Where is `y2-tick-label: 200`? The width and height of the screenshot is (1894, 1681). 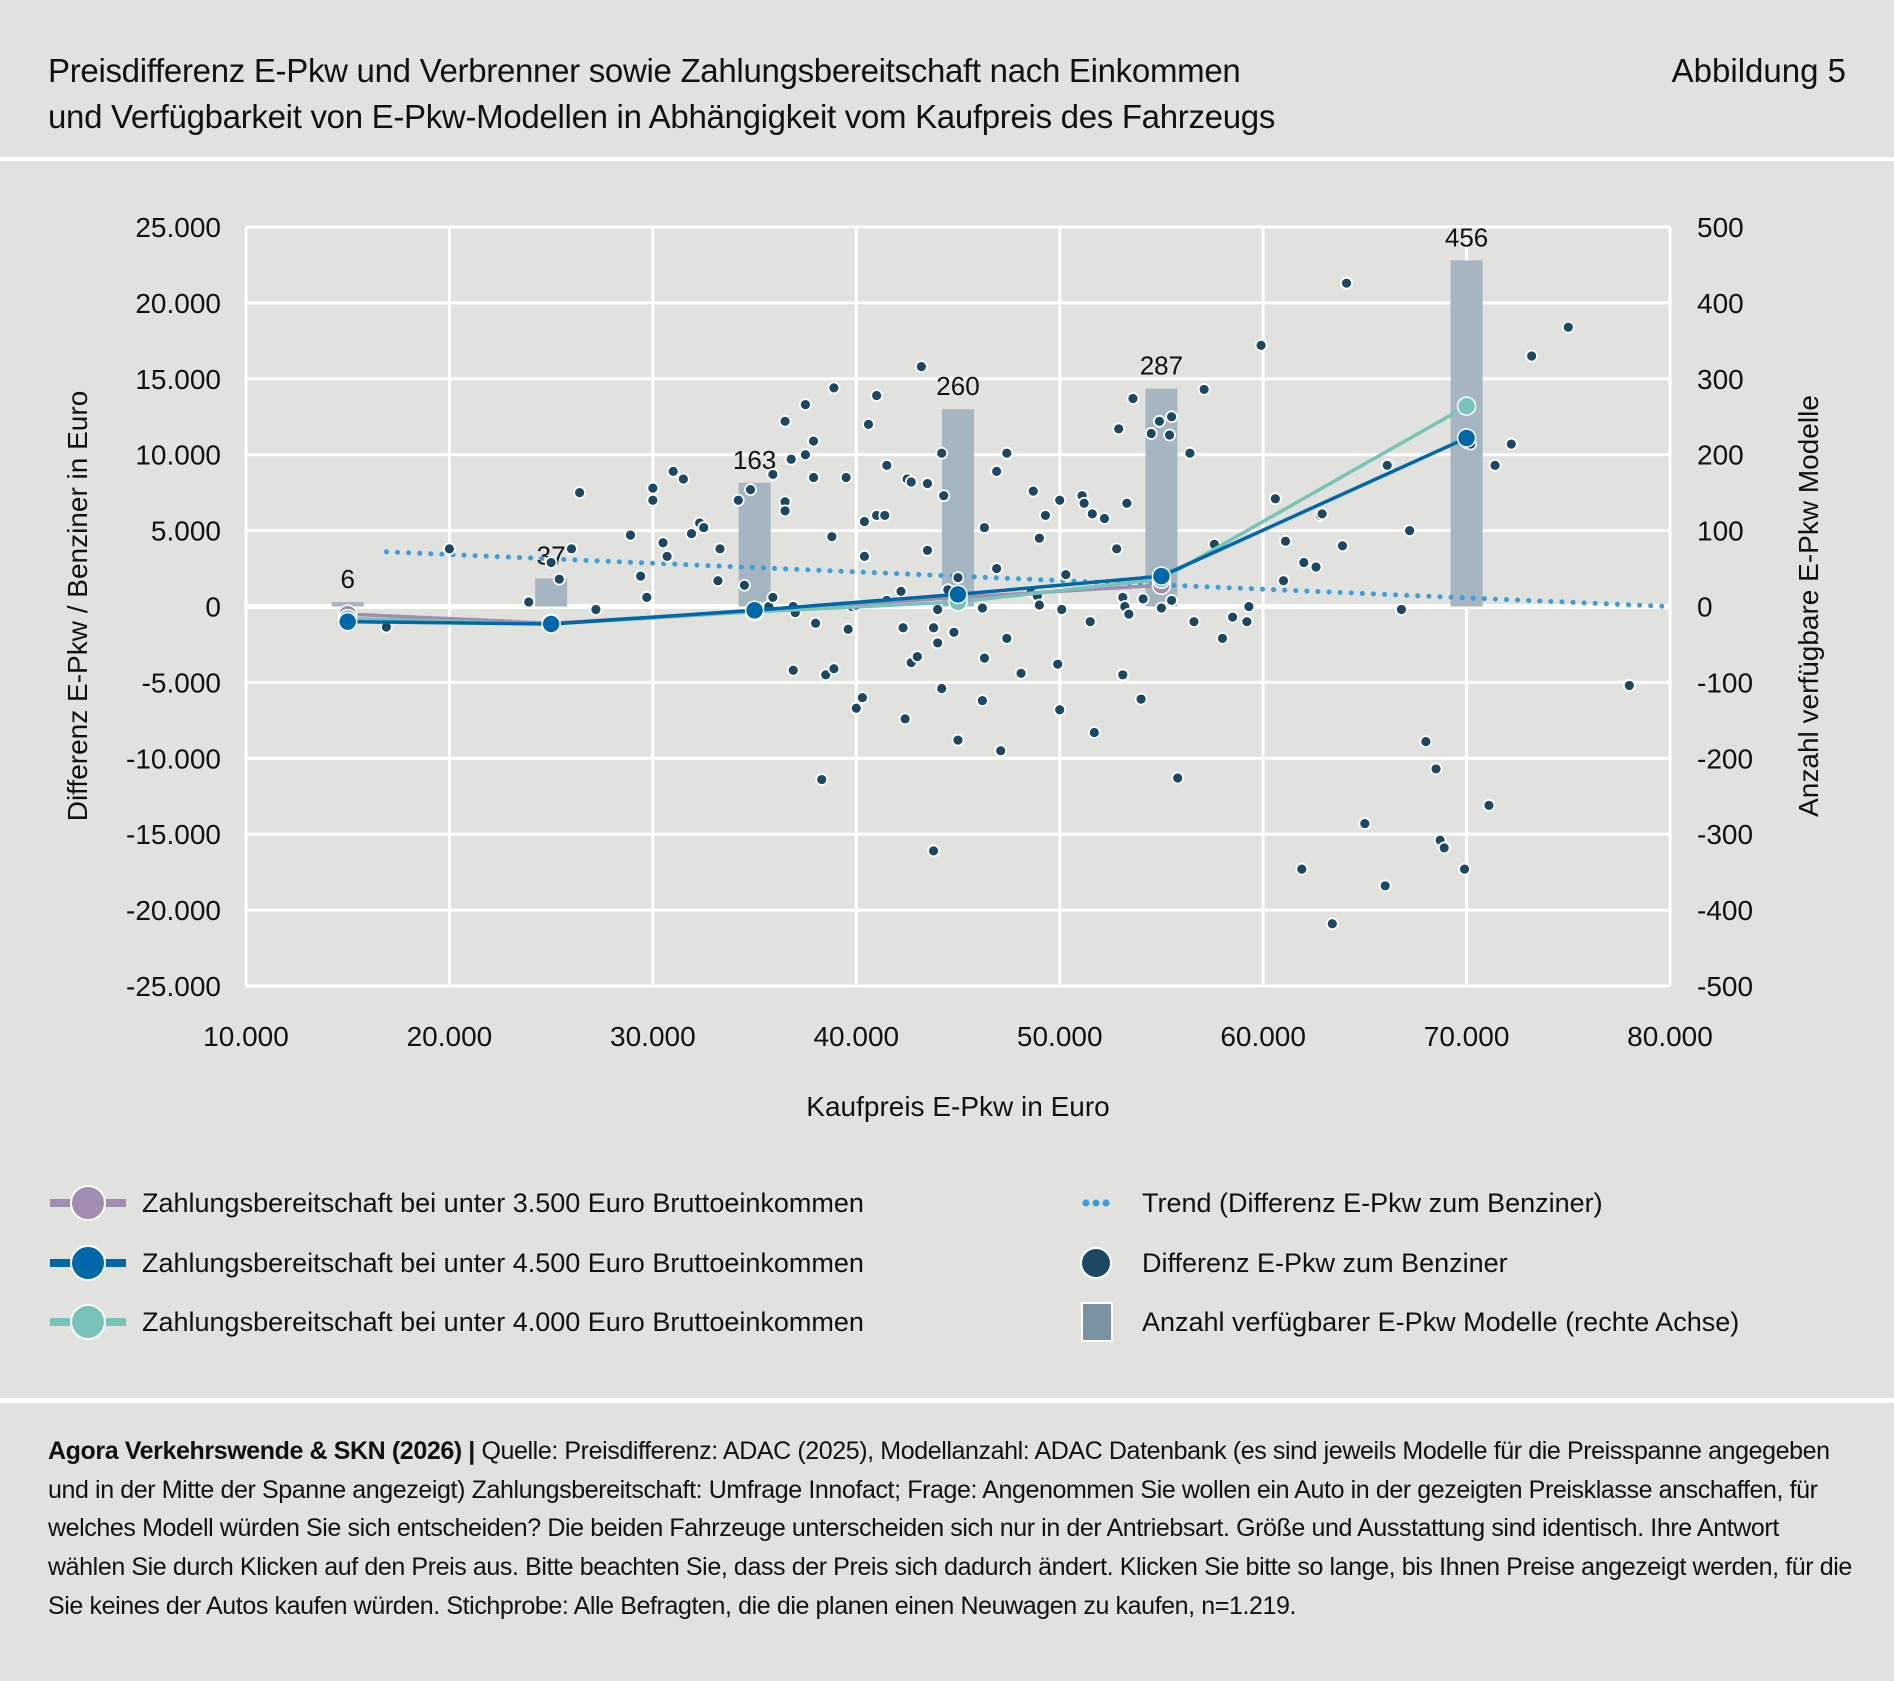 y2-tick-label: 200 is located at coordinates (1720, 455).